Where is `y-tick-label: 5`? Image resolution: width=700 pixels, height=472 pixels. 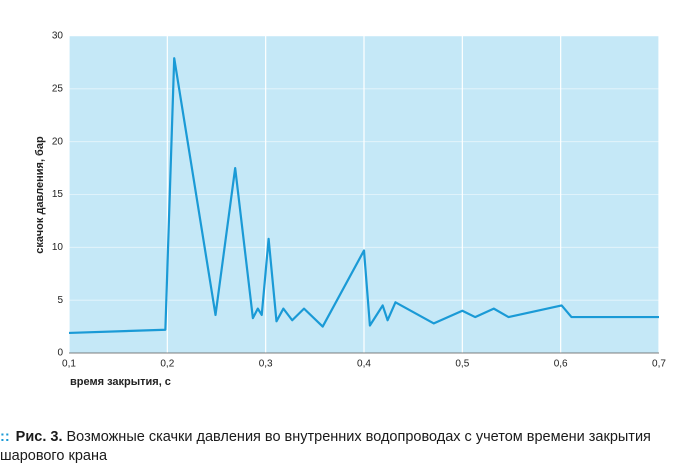
y-tick-label: 5 is located at coordinates (60, 300).